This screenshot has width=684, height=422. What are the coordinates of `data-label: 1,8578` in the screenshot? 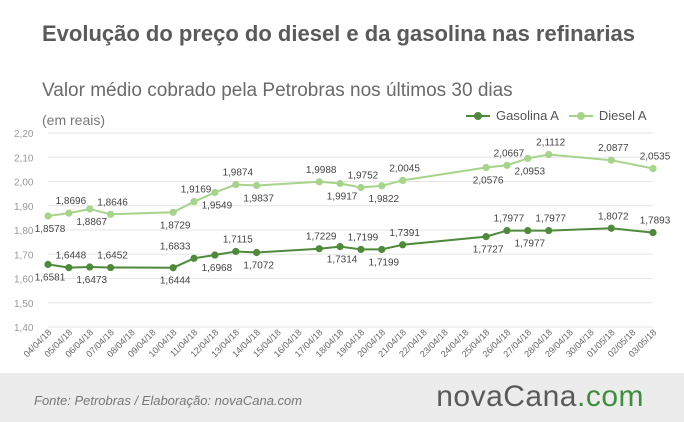 It's located at (50, 229).